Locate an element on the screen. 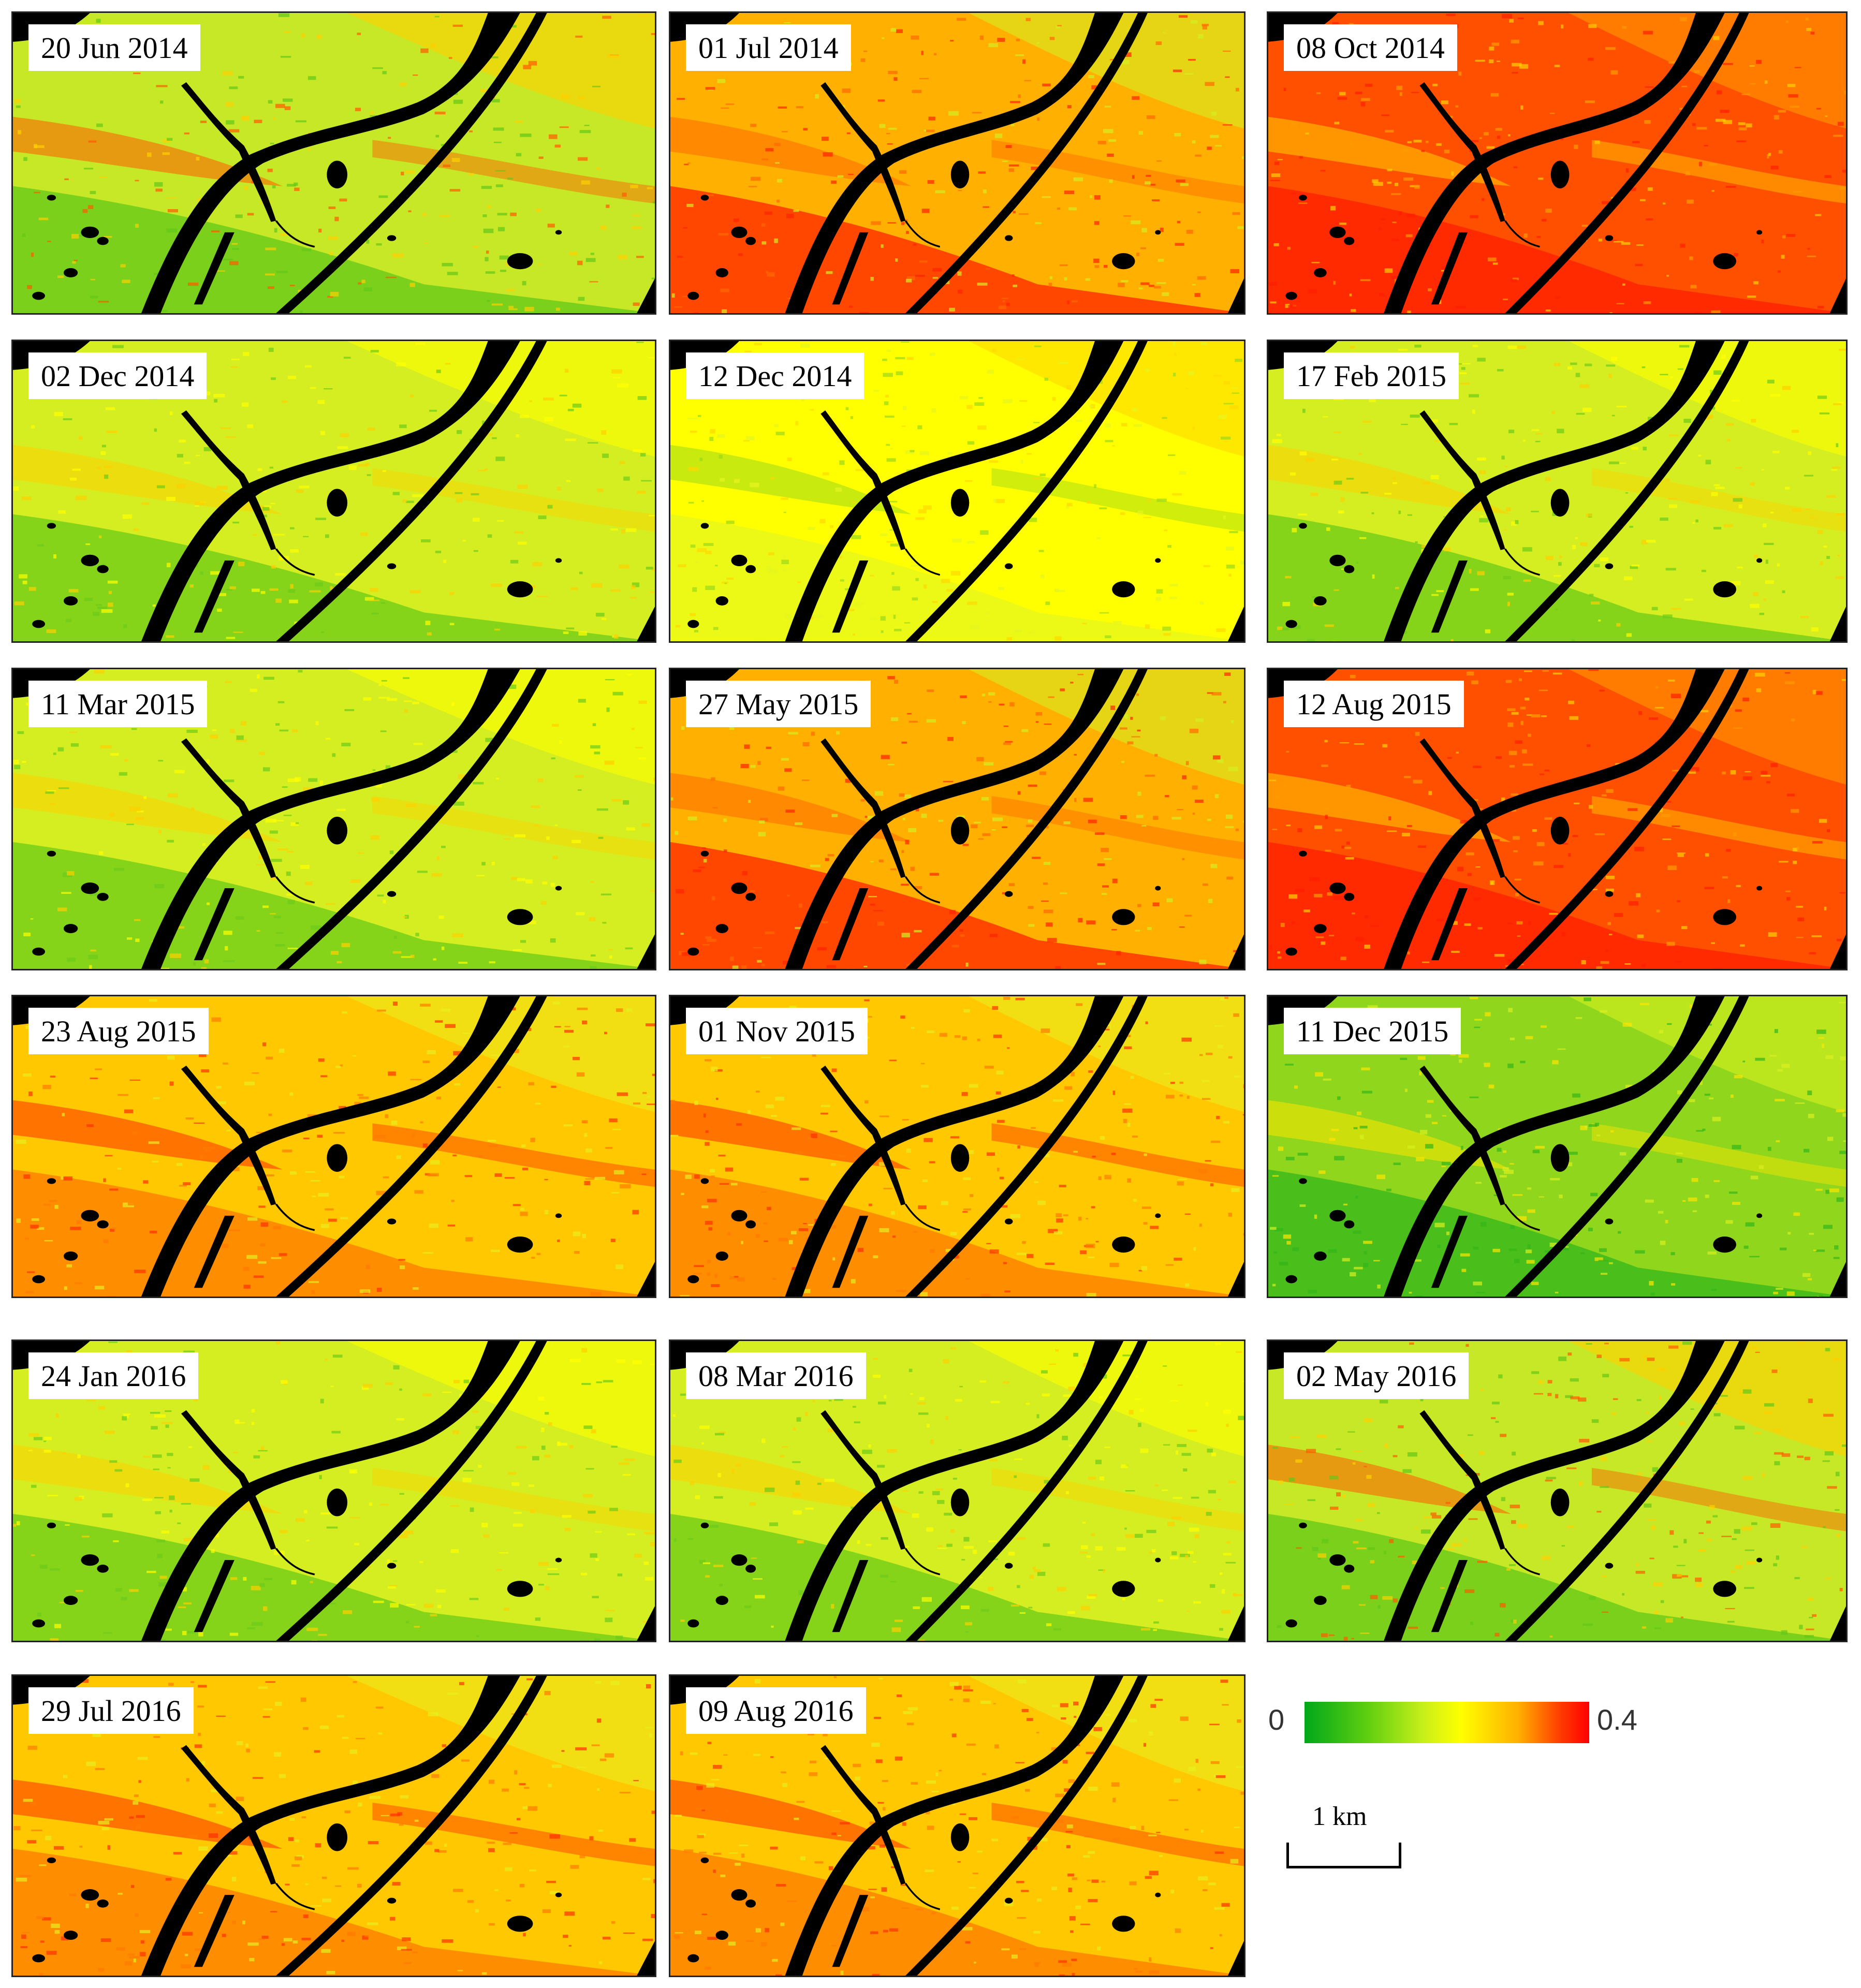  map-panel: 17 Feb 2015 is located at coordinates (1557, 491).